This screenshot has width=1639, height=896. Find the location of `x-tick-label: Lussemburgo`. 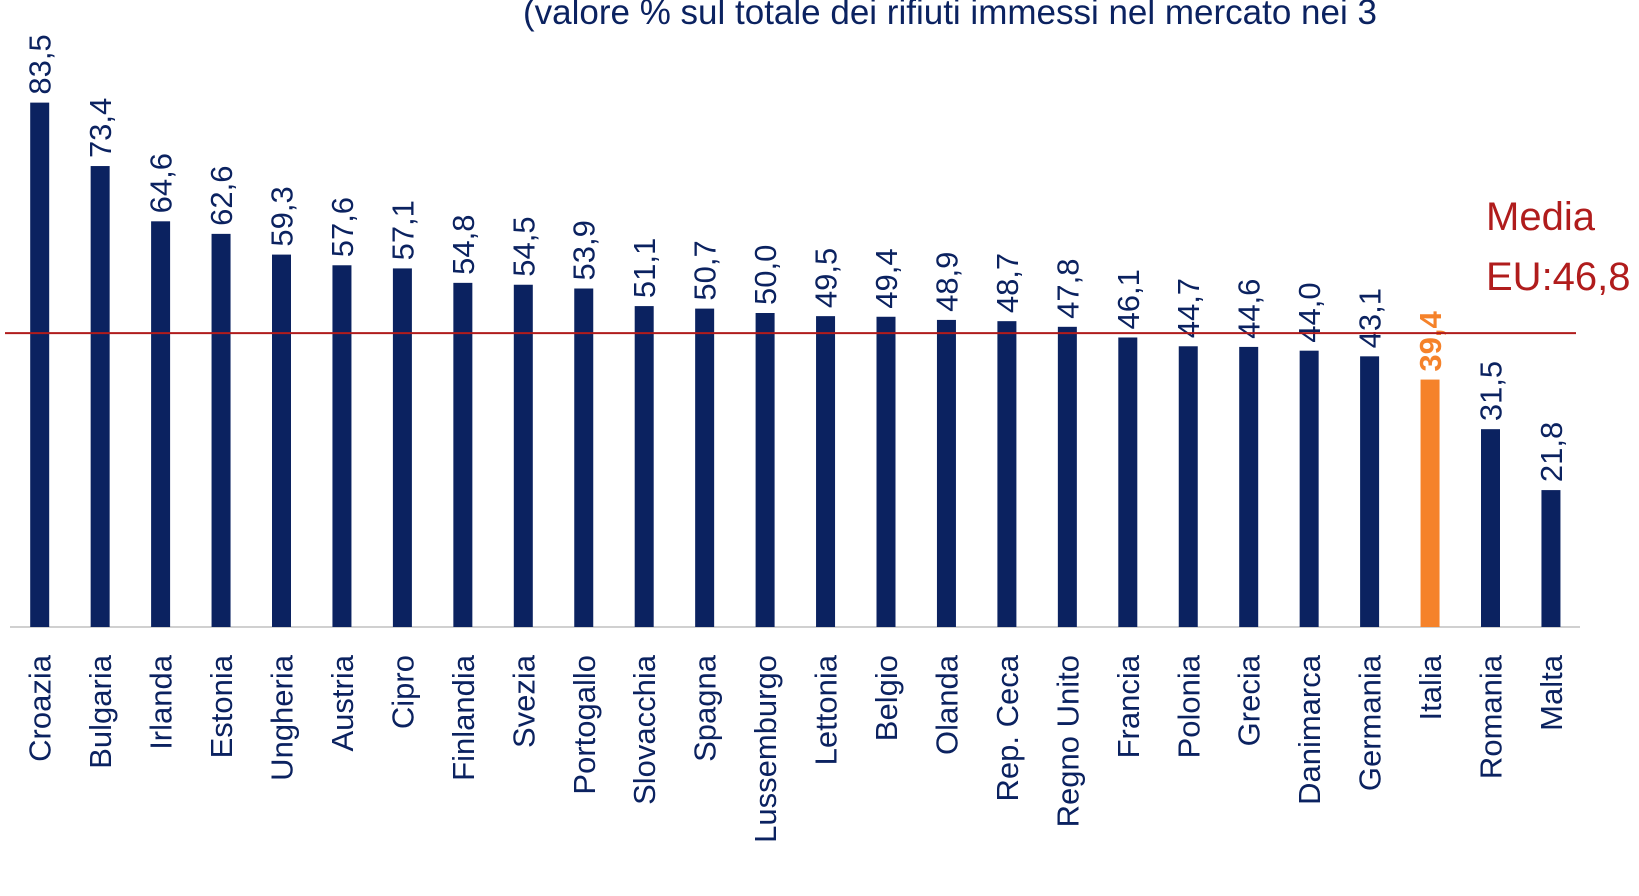

x-tick-label: Lussemburgo is located at coordinates (765, 749).